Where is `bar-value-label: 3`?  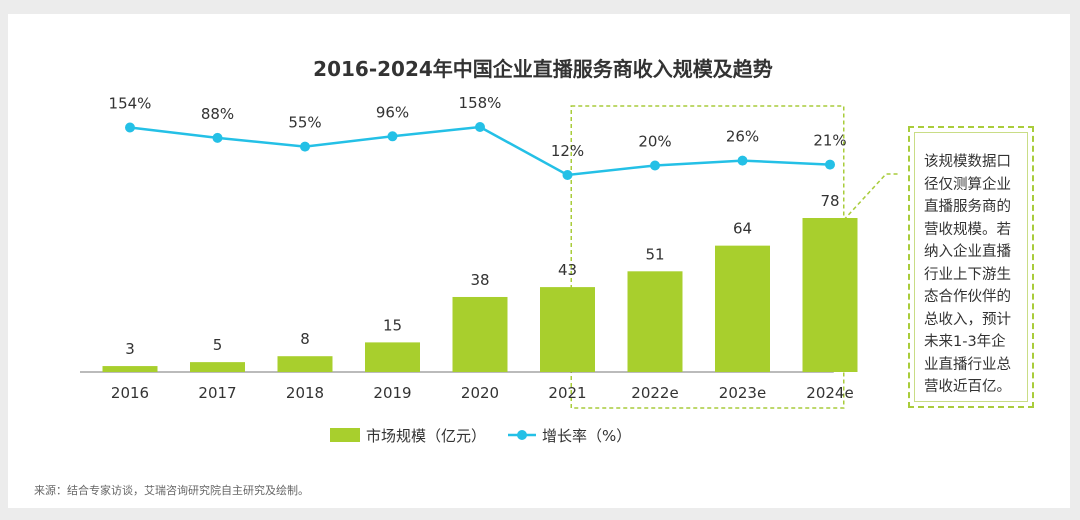 bar-value-label: 3 is located at coordinates (130, 349).